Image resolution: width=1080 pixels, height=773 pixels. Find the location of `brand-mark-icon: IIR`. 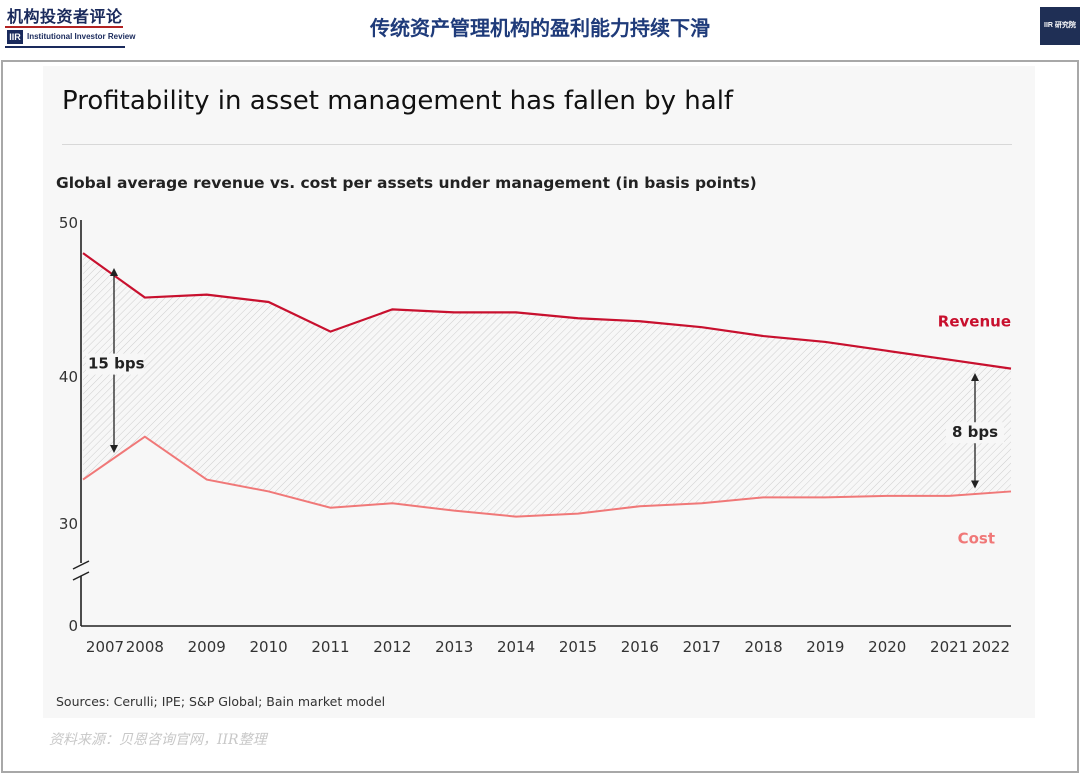

brand-mark-icon: IIR is located at coordinates (15, 37).